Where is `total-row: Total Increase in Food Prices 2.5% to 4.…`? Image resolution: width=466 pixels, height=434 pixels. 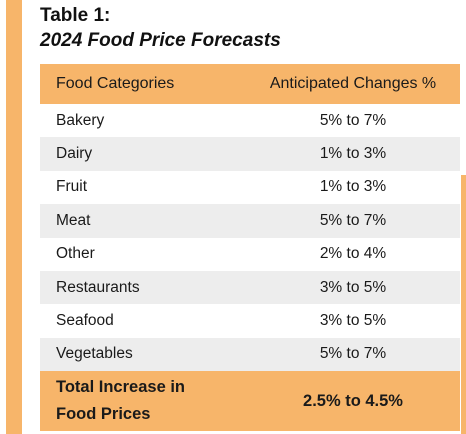
total-row: Total Increase in Food Prices 2.5% to 4.… is located at coordinates (250, 401).